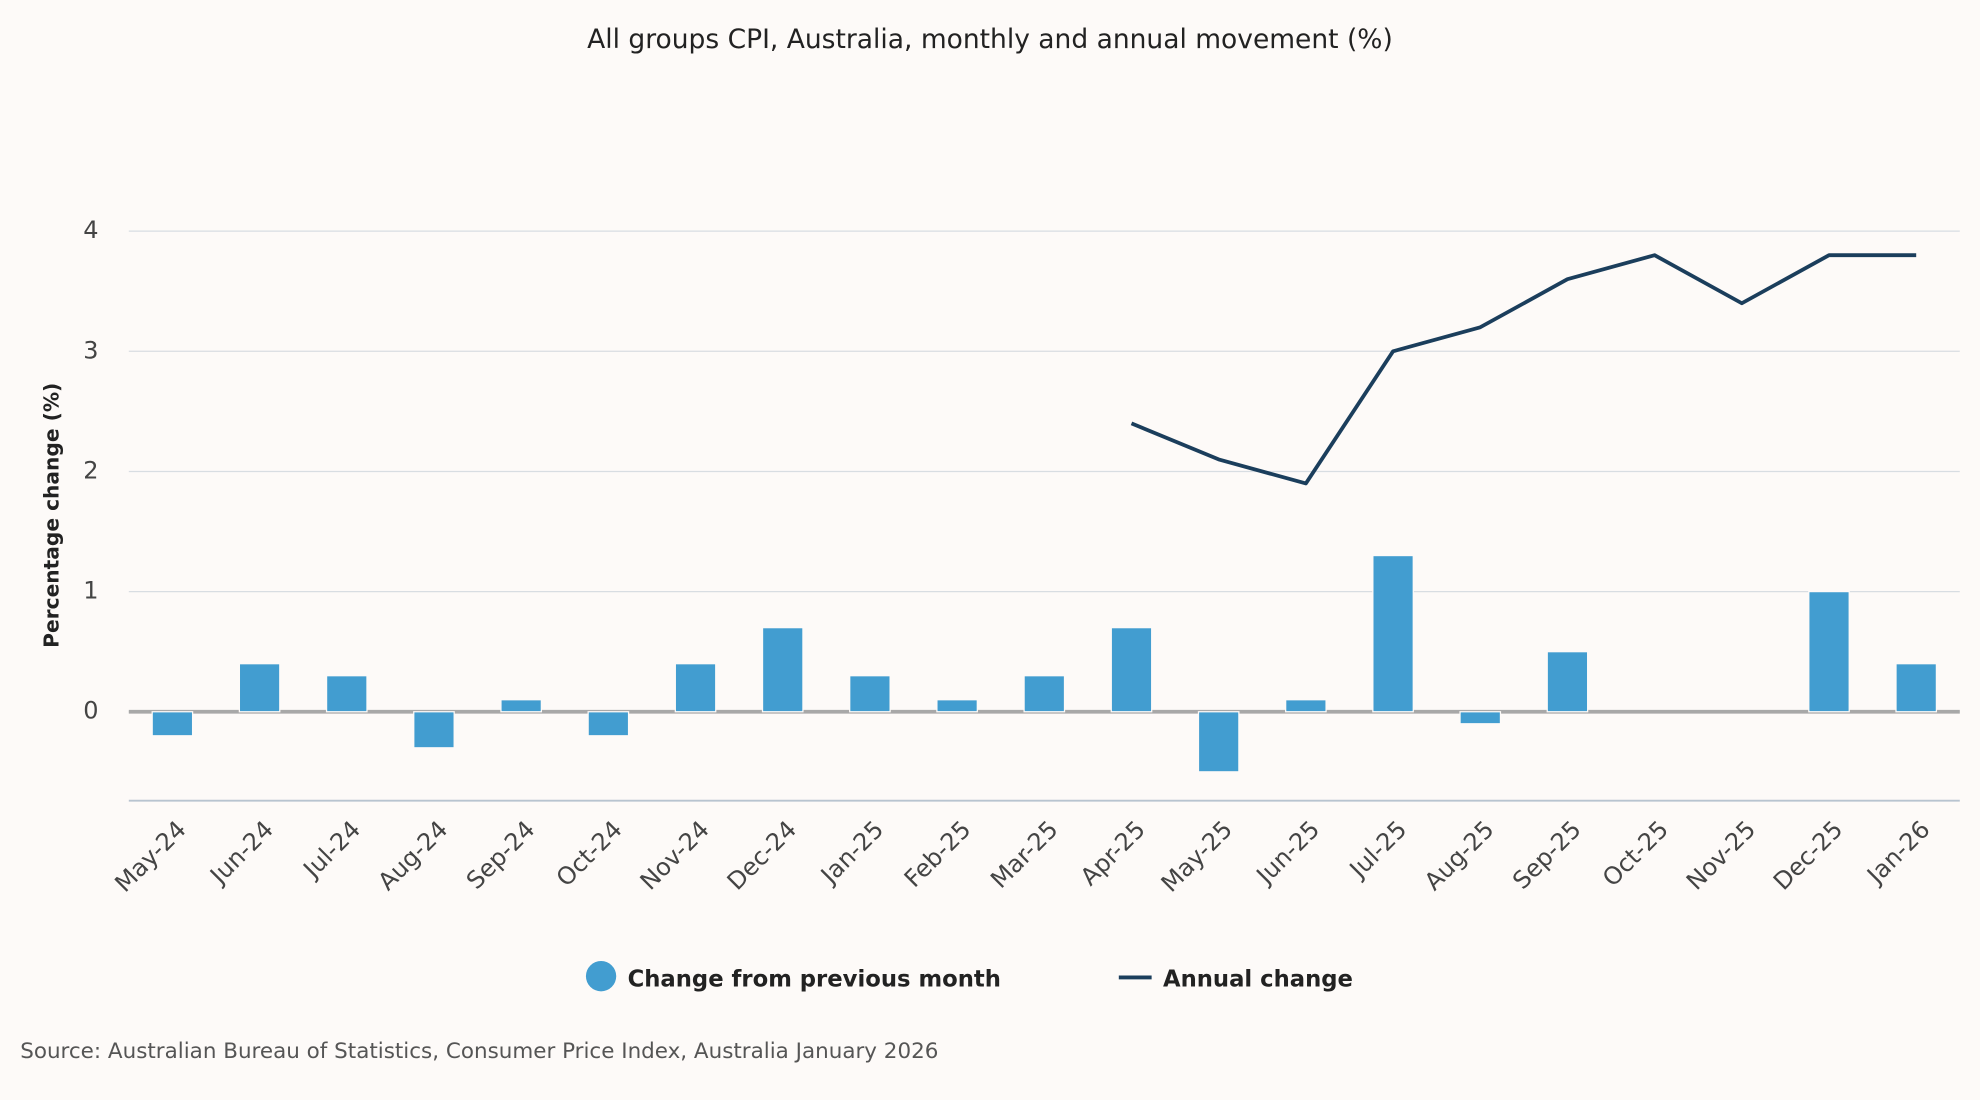  I want to click on y-tick-label: 1, so click(90, 591).